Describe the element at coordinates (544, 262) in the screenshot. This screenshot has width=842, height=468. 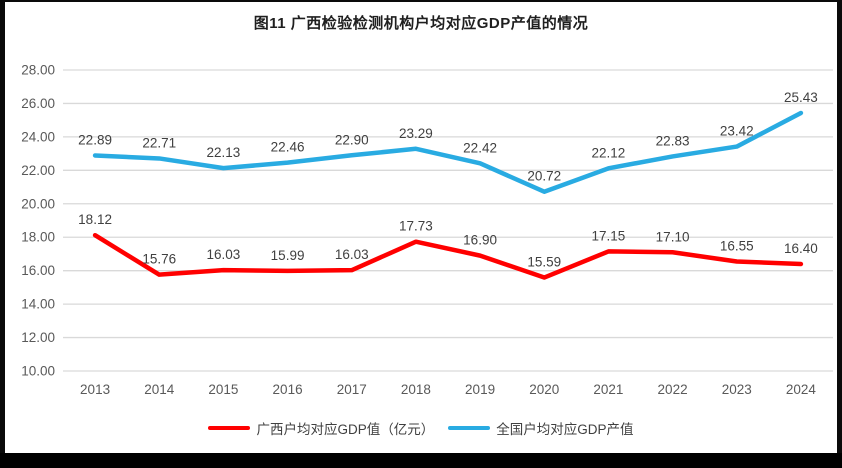
I see `data-point-label: 15.59` at that location.